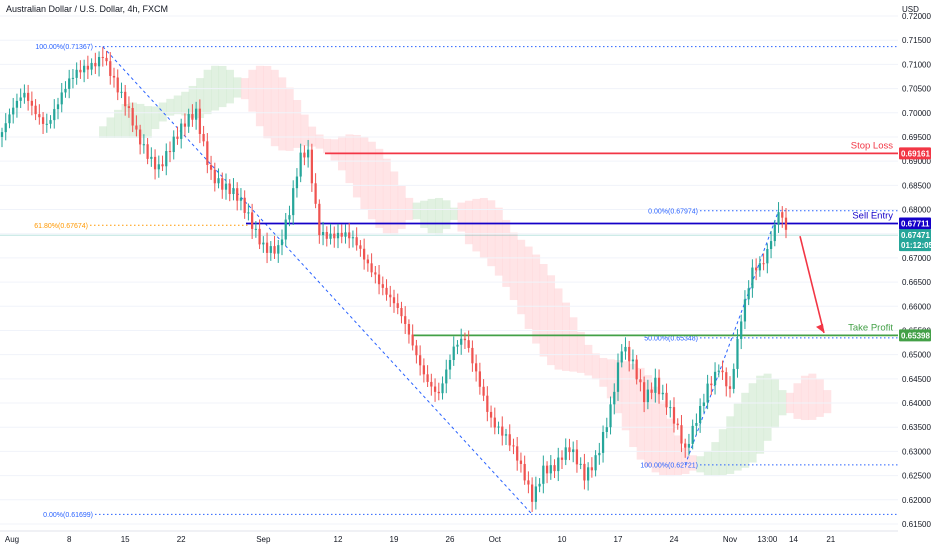 The image size is (932, 550). Describe the element at coordinates (669, 465) in the screenshot. I see `fib-level-label: 100.00%(0.62721)` at that location.